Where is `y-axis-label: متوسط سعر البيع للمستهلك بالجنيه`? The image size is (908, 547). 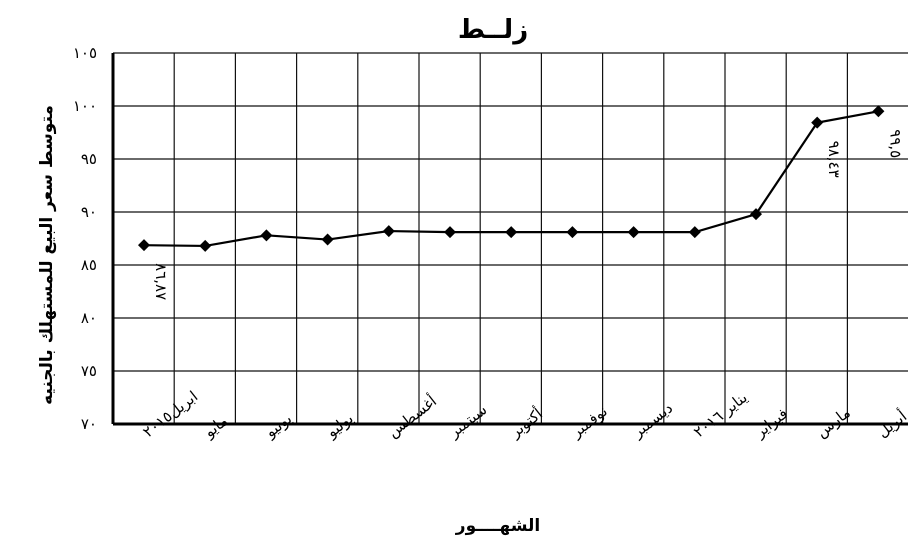
y-axis-label: متوسط سعر البيع للمستهلك بالجنيه is located at coordinates (47, 255).